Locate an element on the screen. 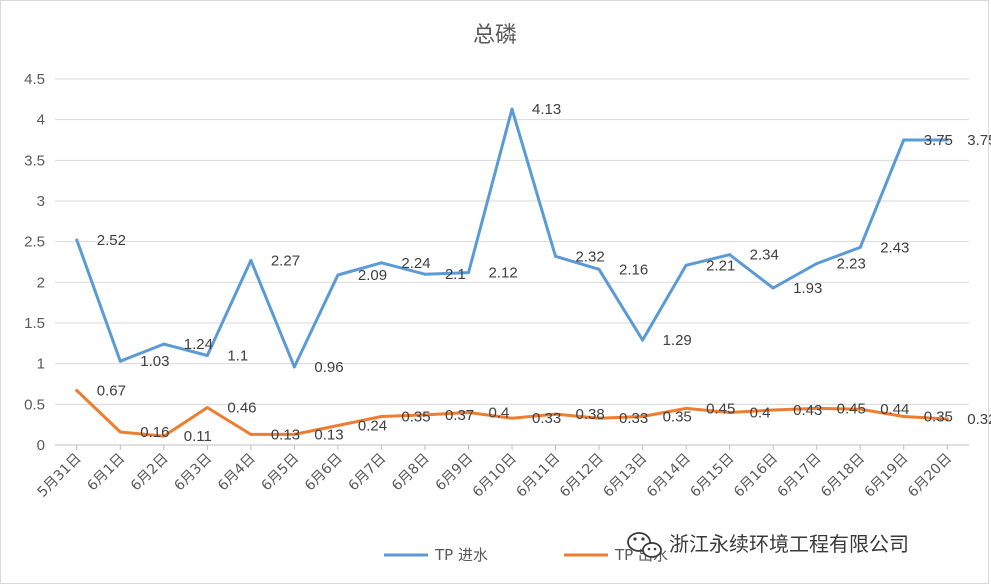 The height and width of the screenshot is (586, 991). y-tick-label: 3.5 is located at coordinates (34, 160).